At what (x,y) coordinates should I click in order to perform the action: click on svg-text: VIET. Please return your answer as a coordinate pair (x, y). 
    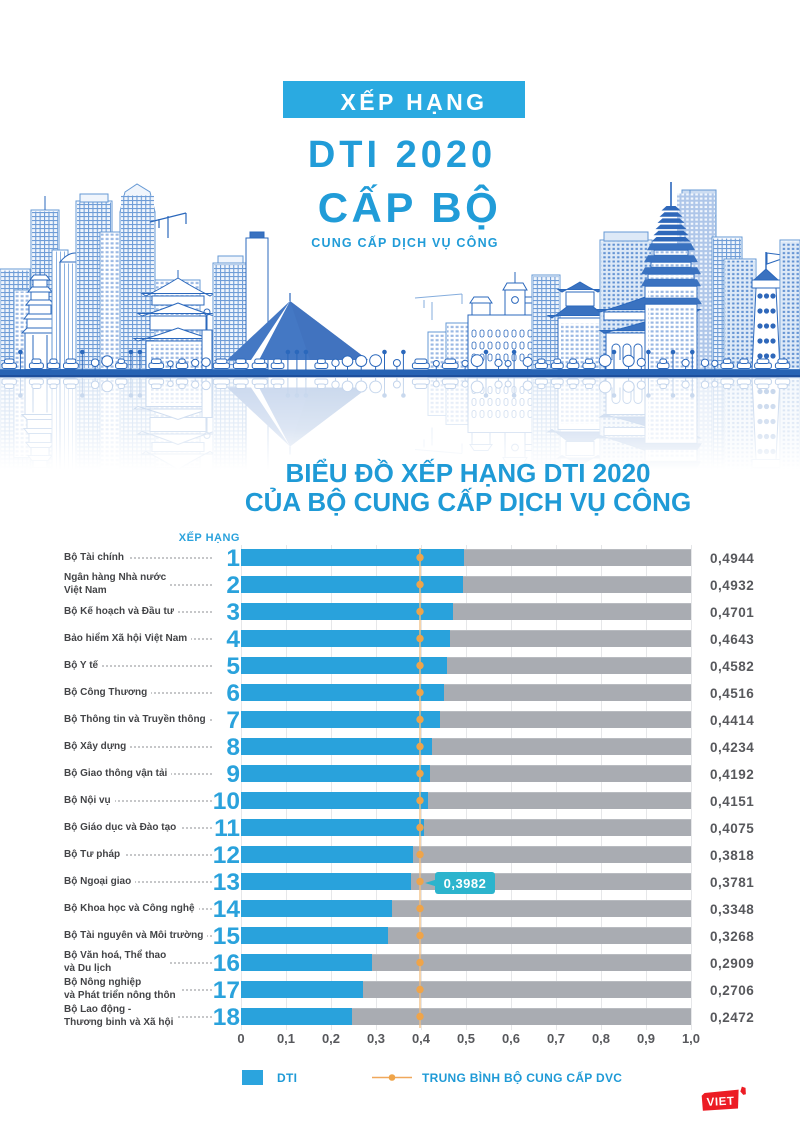
    Looking at the image, I should click on (720, 1101).